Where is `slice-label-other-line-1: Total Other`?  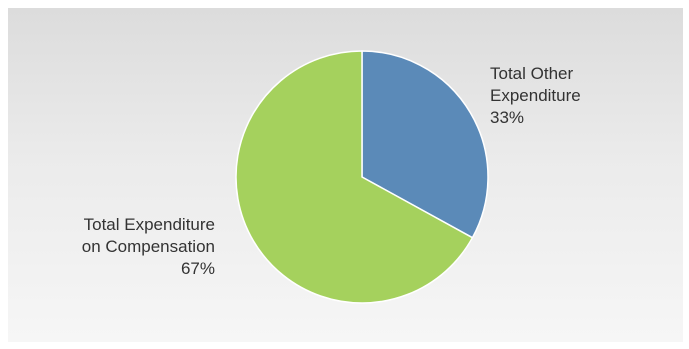 slice-label-other-line-1: Total Other is located at coordinates (532, 73).